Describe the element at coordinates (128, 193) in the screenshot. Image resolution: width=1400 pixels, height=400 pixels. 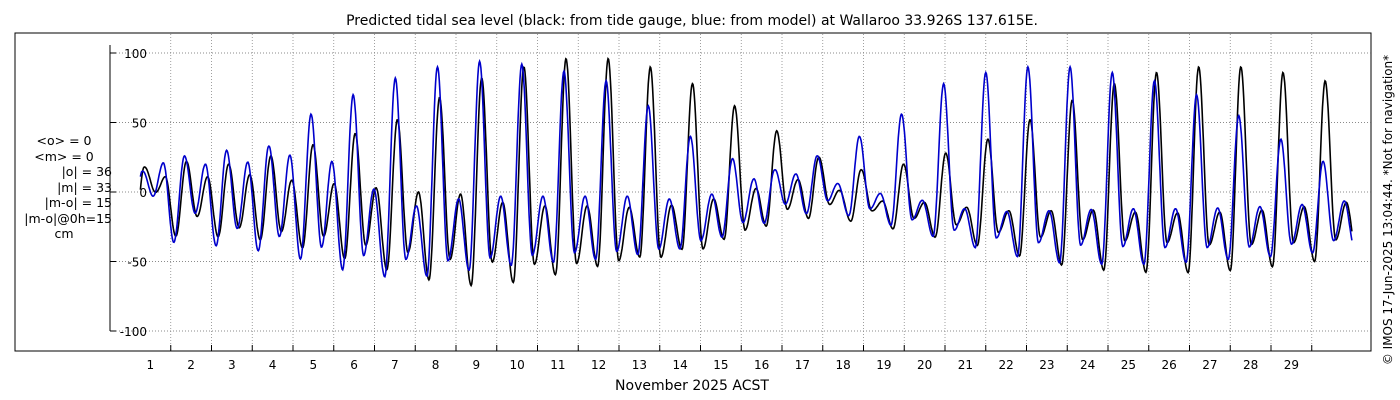
I see `y-axis: -100 -50 0 50 100` at that location.